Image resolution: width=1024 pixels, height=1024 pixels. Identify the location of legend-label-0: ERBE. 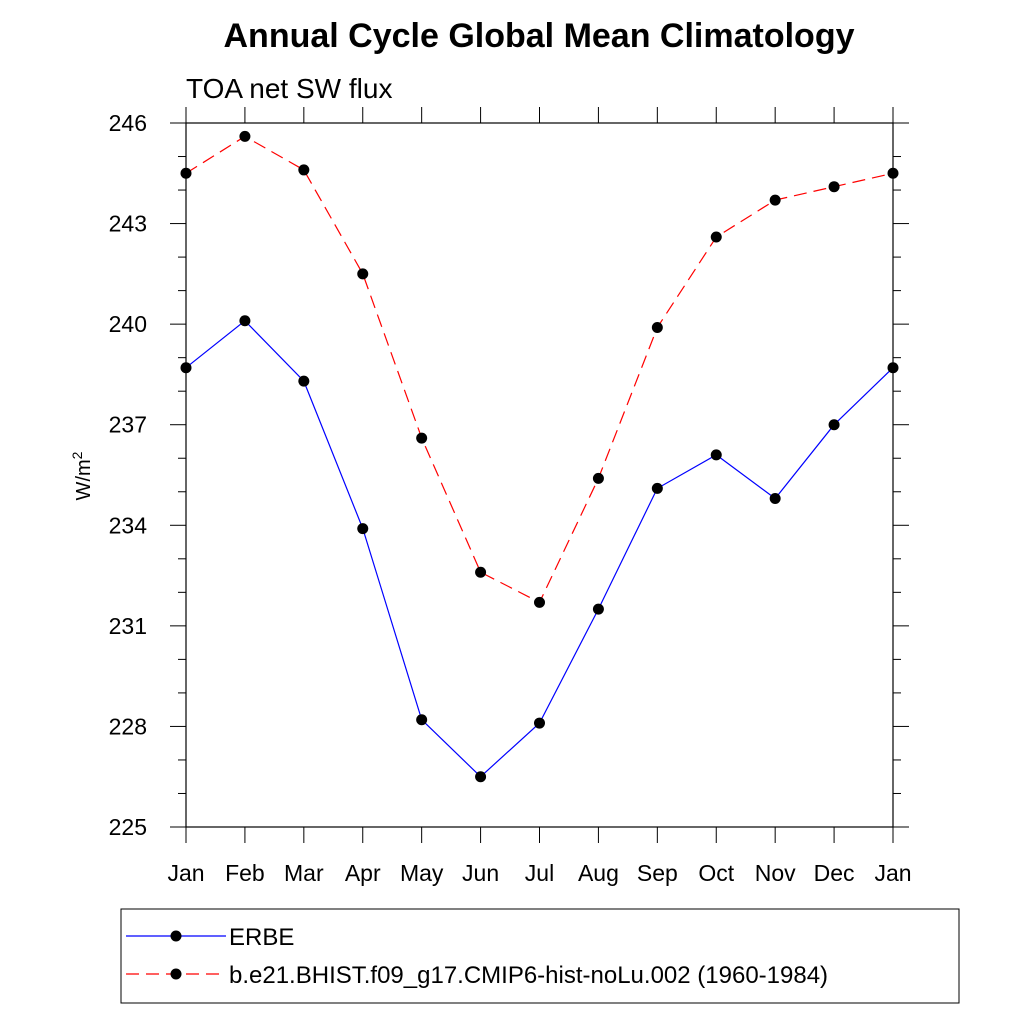
(261, 937).